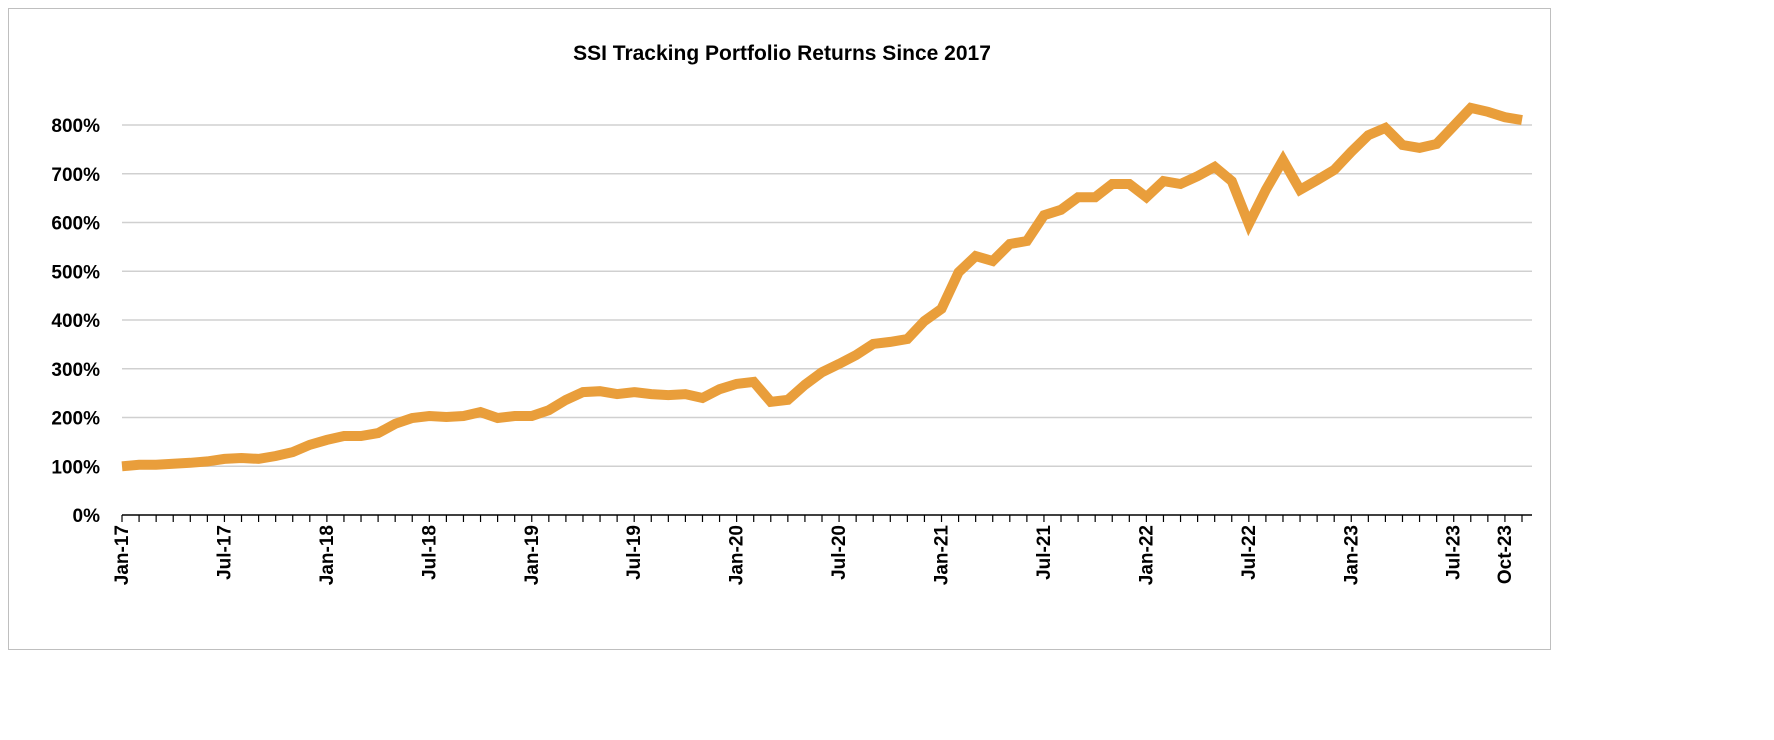  I want to click on x-tick-label: Oct-23, so click(1505, 554).